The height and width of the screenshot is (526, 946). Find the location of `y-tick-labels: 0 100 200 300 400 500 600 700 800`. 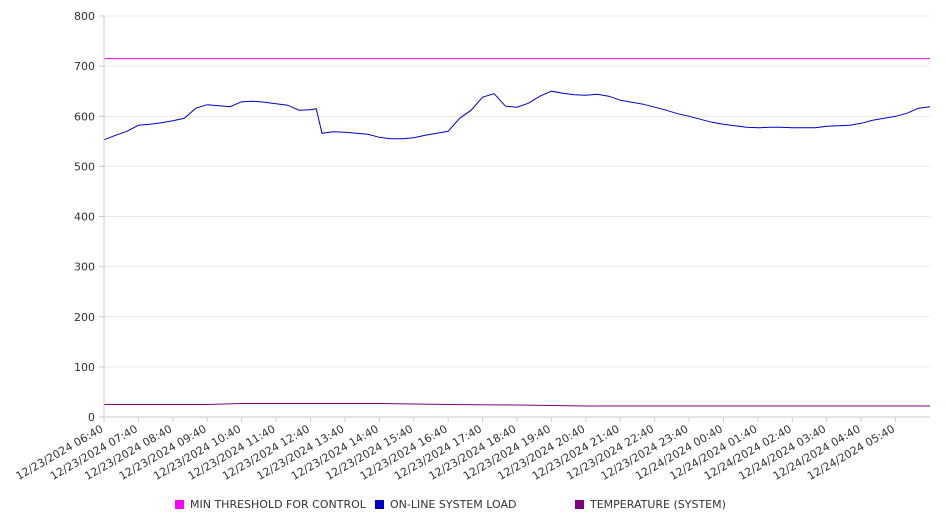

y-tick-labels: 0 100 200 300 400 500 600 700 800 is located at coordinates (89, 217).